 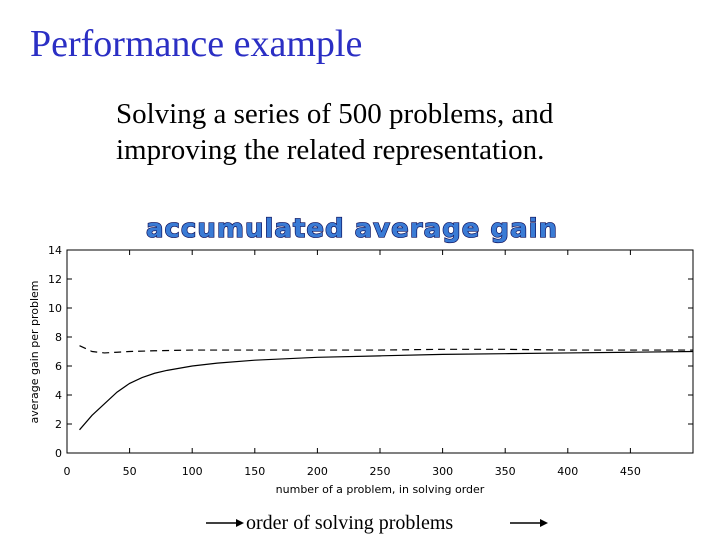 I want to click on x-tick-label: 350, so click(x=505, y=471).